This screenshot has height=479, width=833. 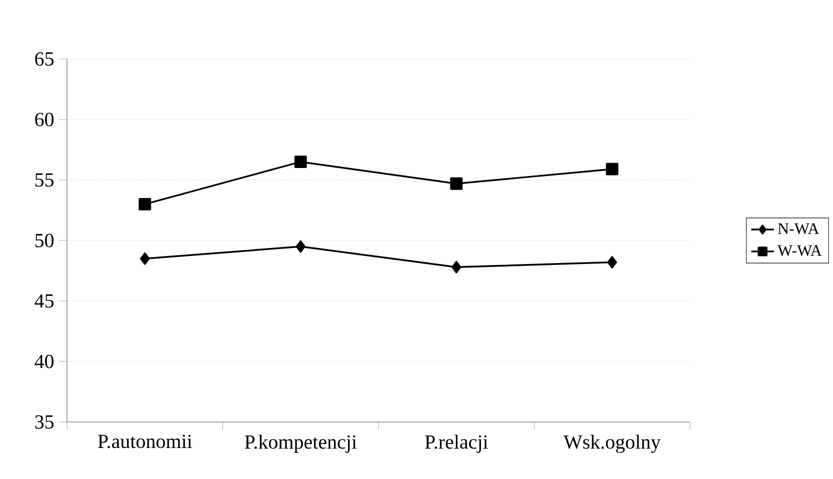 I want to click on x-tick-label: P.relacji, so click(x=456, y=443).